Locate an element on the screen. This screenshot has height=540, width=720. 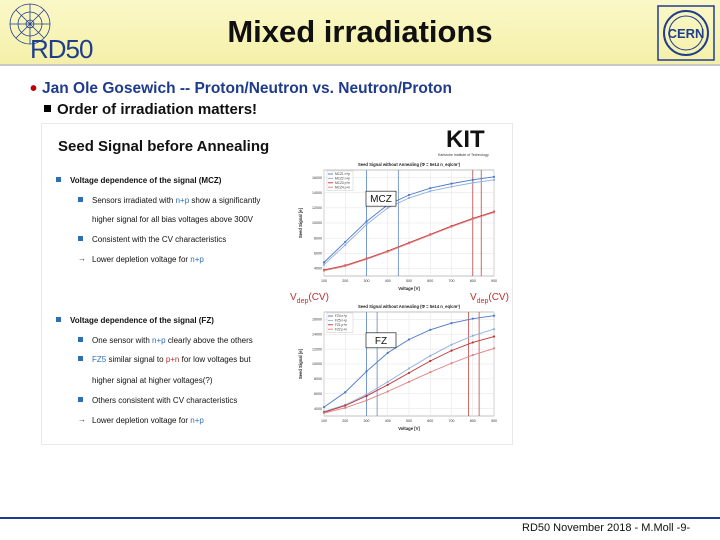
vdep-right-label: Vdep(CV) is located at coordinates (489, 298).